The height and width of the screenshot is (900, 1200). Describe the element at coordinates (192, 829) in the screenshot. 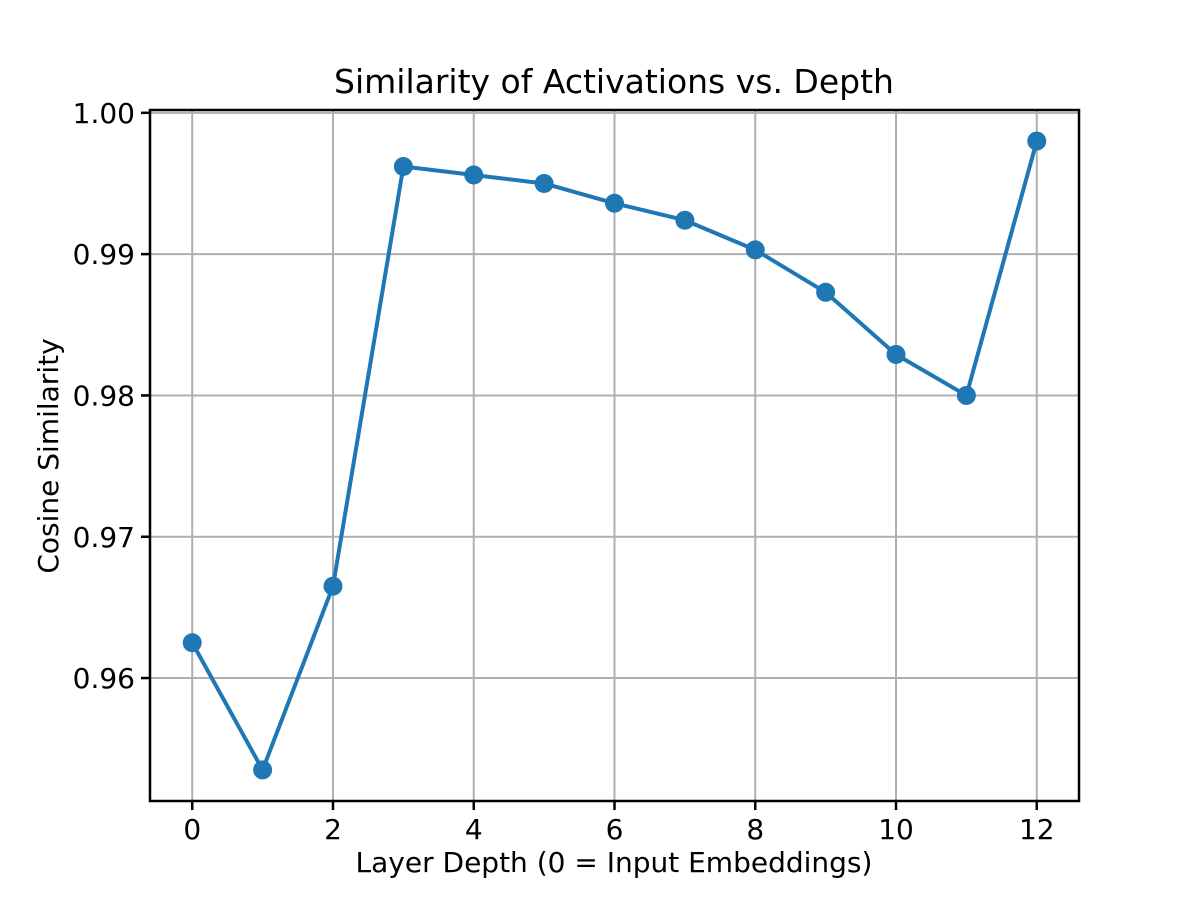

I see `x-tick-label: 0` at that location.